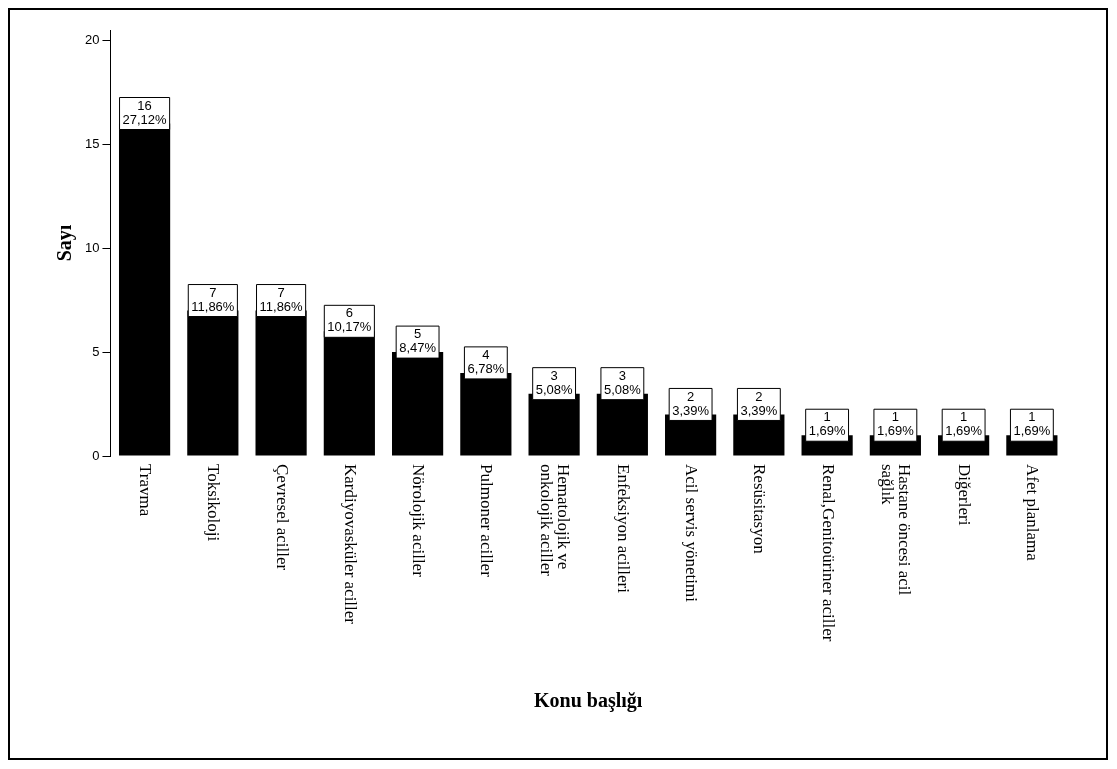 The width and height of the screenshot is (1117, 769). What do you see at coordinates (896, 530) in the screenshot?
I see `x-tick-label: Hastane öncesi acil sağlık` at bounding box center [896, 530].